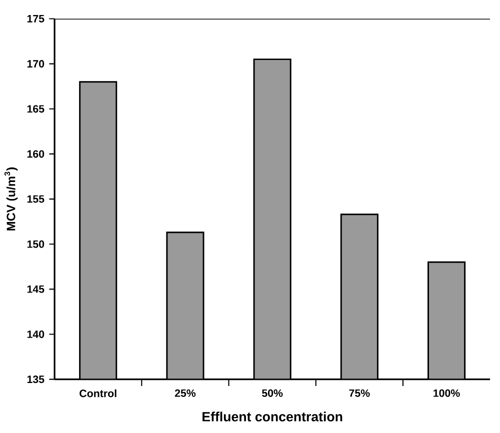 The height and width of the screenshot is (433, 500). I want to click on y-tick-label: 170, so click(35, 64).